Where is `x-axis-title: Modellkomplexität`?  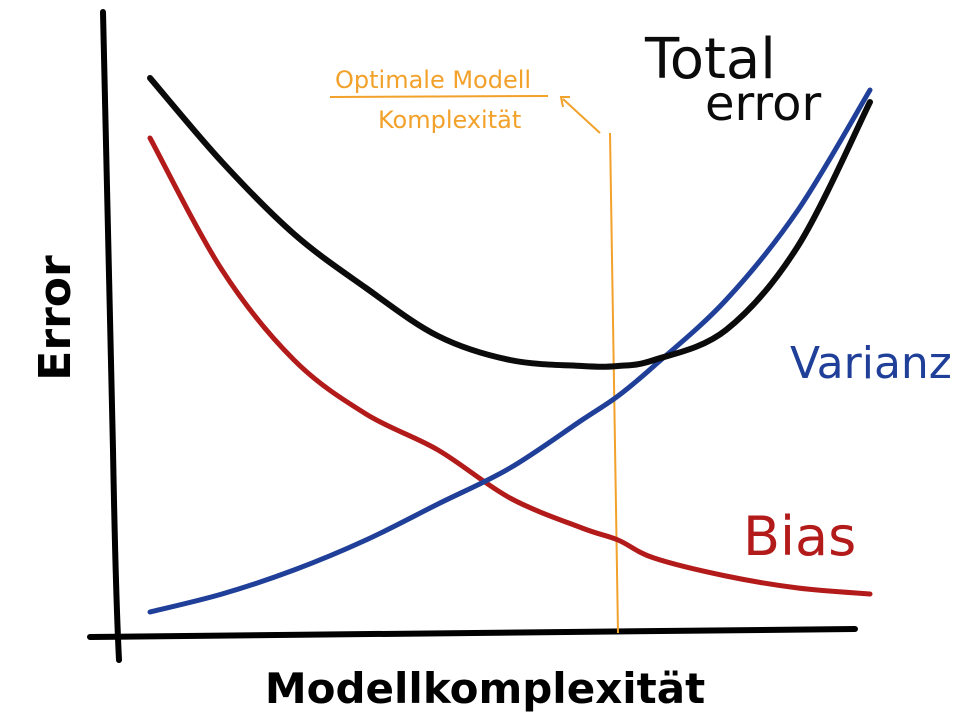
x-axis-title: Modellkomplexität is located at coordinates (485, 688).